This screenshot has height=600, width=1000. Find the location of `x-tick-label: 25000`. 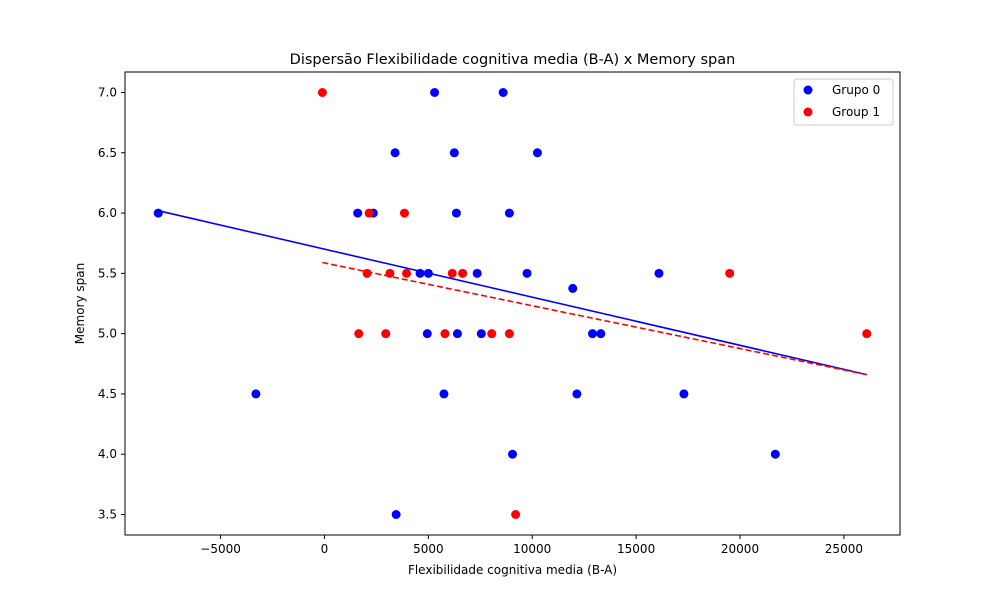

x-tick-label: 25000 is located at coordinates (844, 549).